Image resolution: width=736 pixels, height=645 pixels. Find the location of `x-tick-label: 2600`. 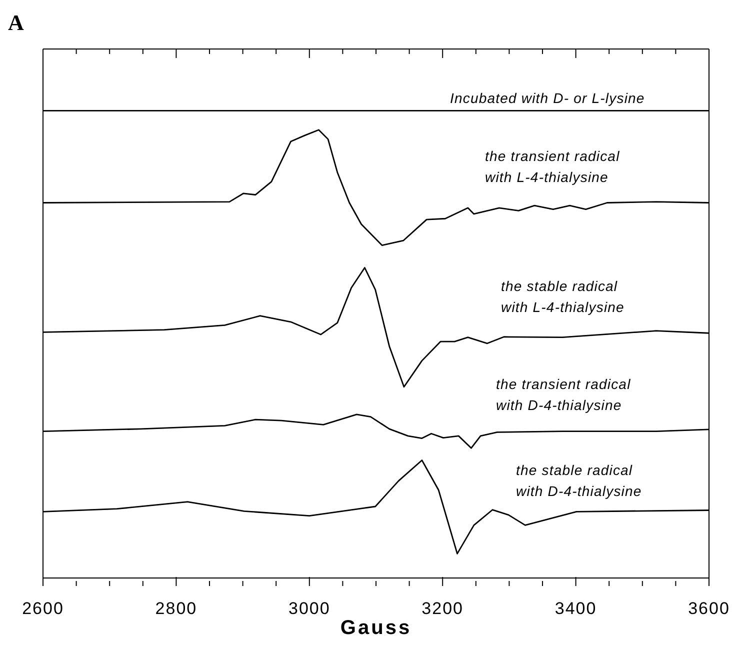

x-tick-label: 2600 is located at coordinates (43, 608).